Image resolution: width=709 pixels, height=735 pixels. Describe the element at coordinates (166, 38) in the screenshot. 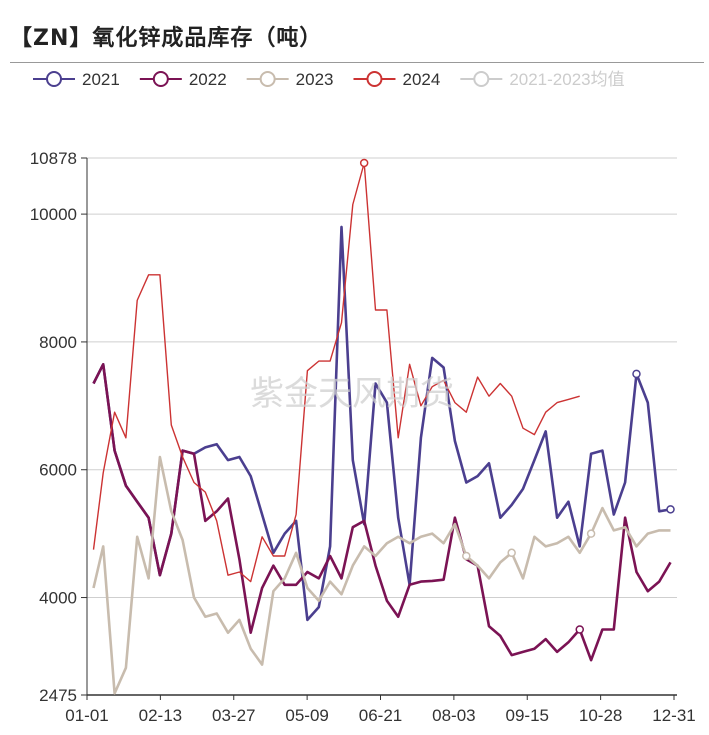

I see `chart-title: 【ZN】氧化锌成品库存（吨）` at that location.